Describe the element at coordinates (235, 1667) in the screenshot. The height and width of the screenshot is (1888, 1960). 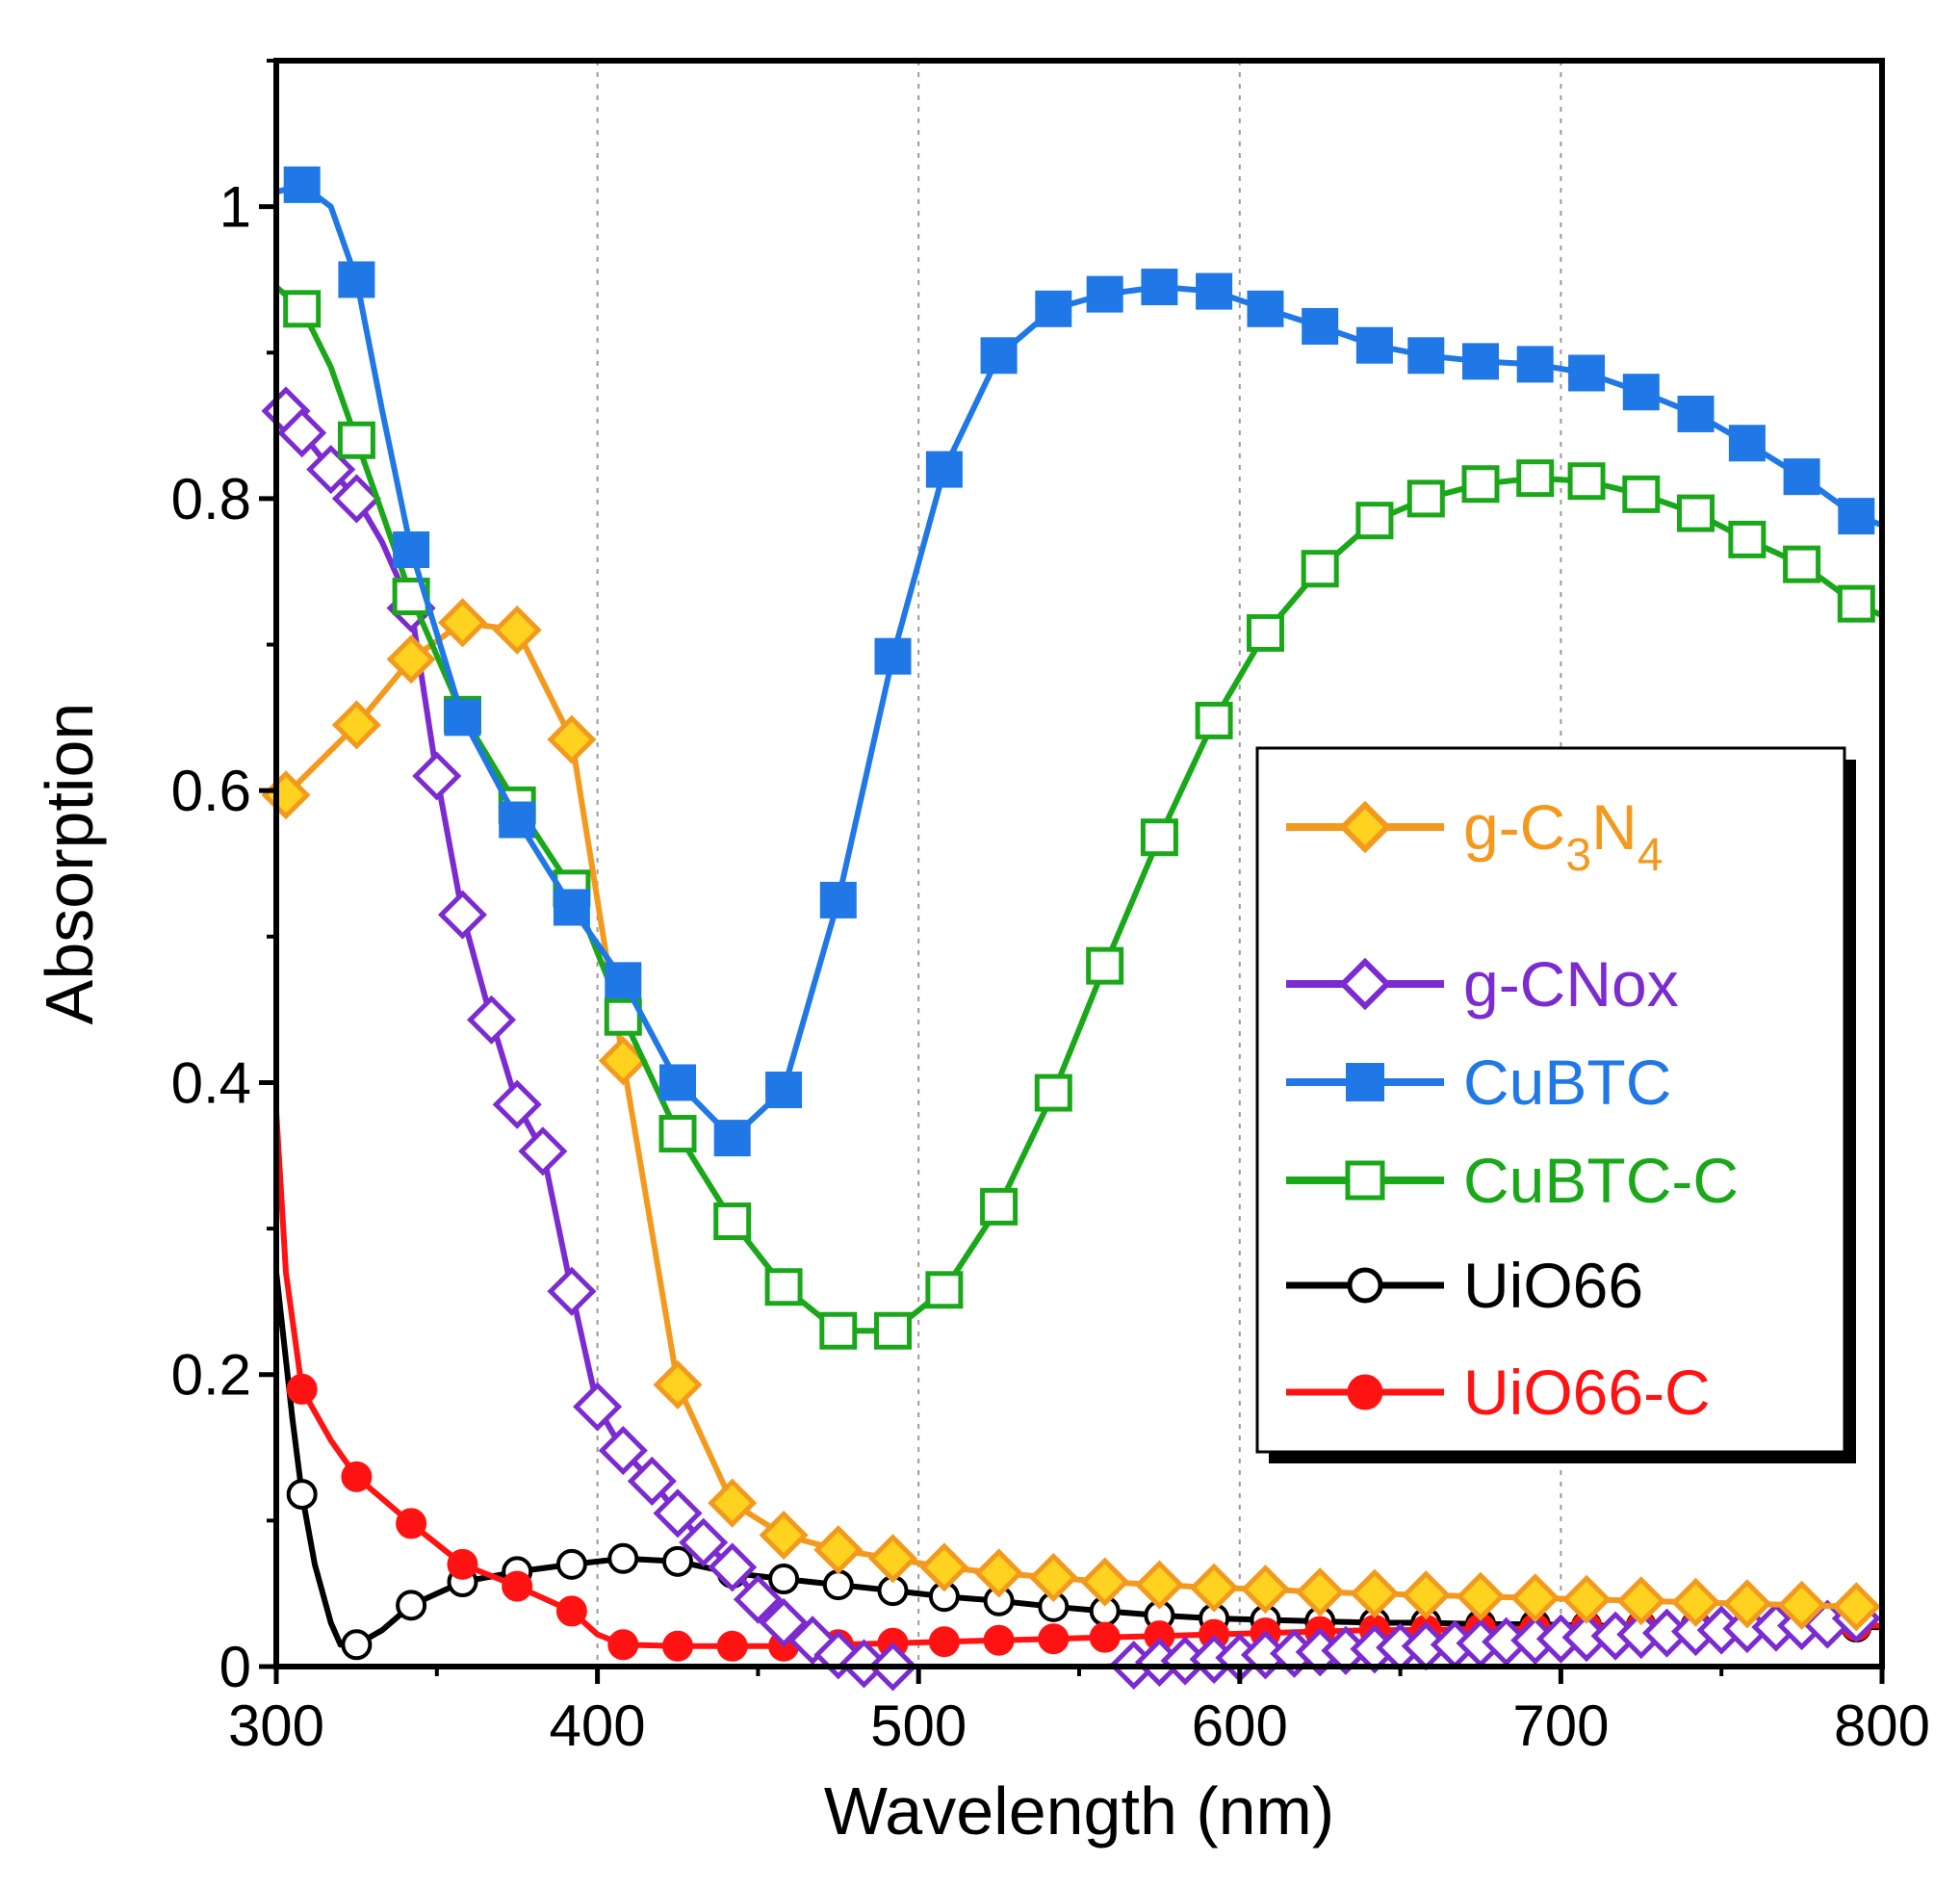
I see `y-tick-label: 0` at that location.